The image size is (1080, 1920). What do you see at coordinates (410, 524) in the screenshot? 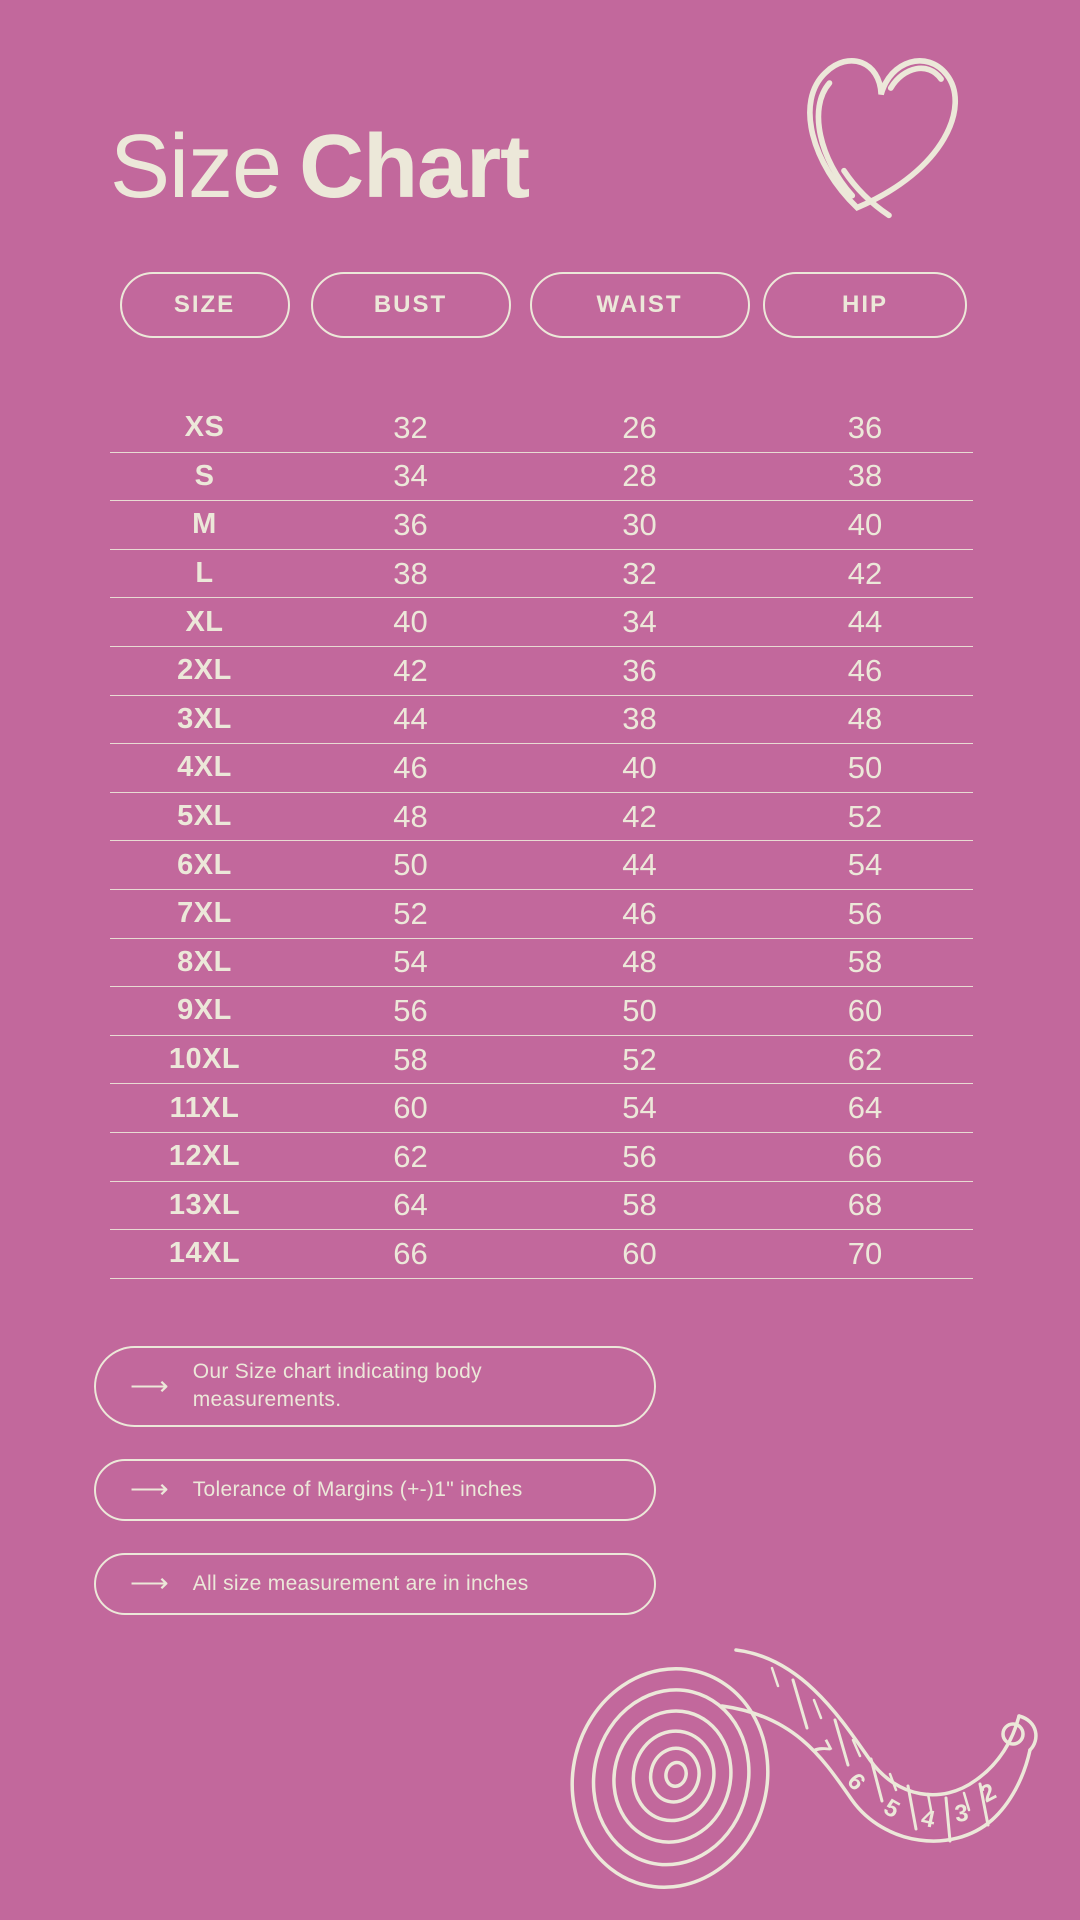
I see `bust-value: 36` at bounding box center [410, 524].